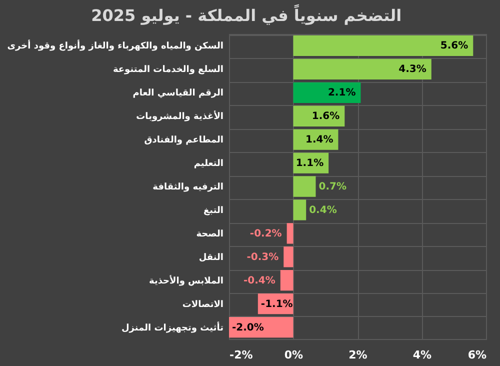  Describe the element at coordinates (260, 280) in the screenshot. I see `data-label: -0.4%` at that location.